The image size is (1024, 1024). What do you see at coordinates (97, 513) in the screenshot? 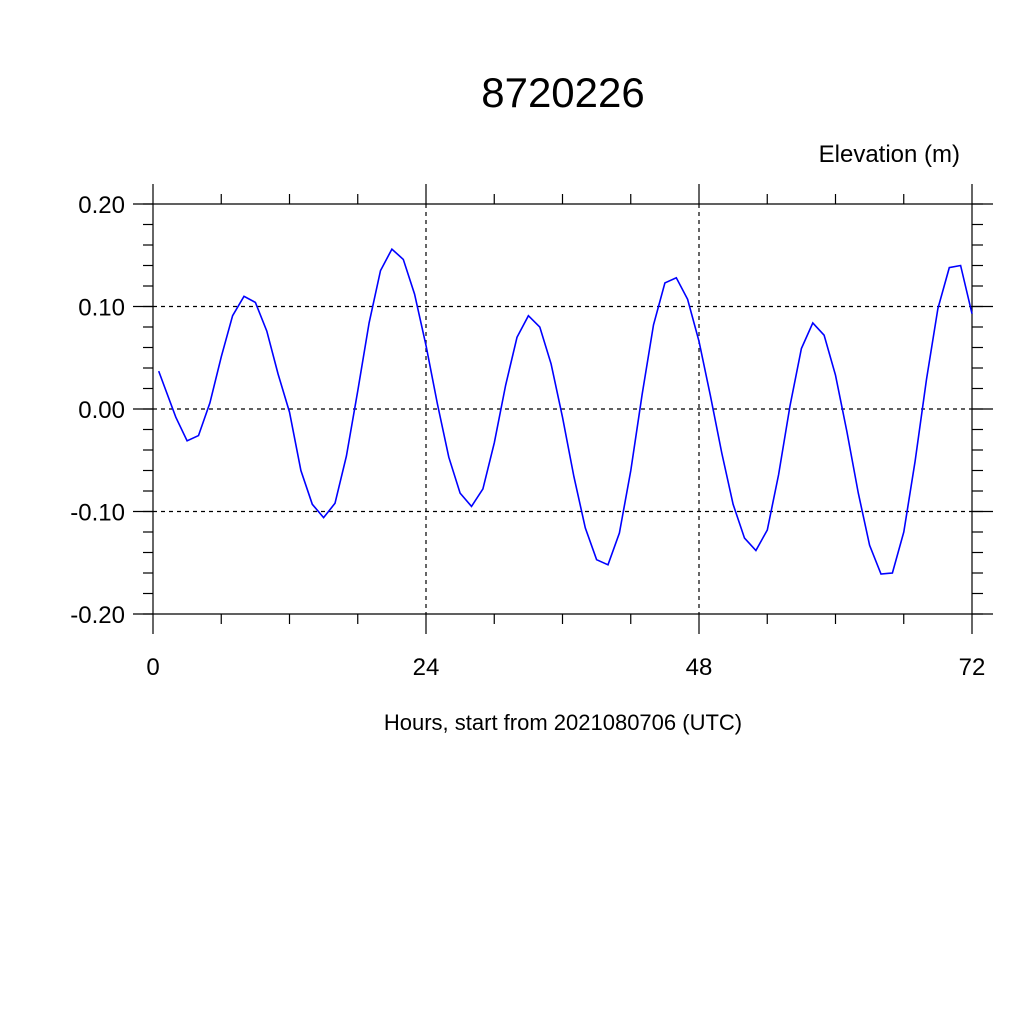
I see `y-tick-label: -0.10` at bounding box center [97, 513].